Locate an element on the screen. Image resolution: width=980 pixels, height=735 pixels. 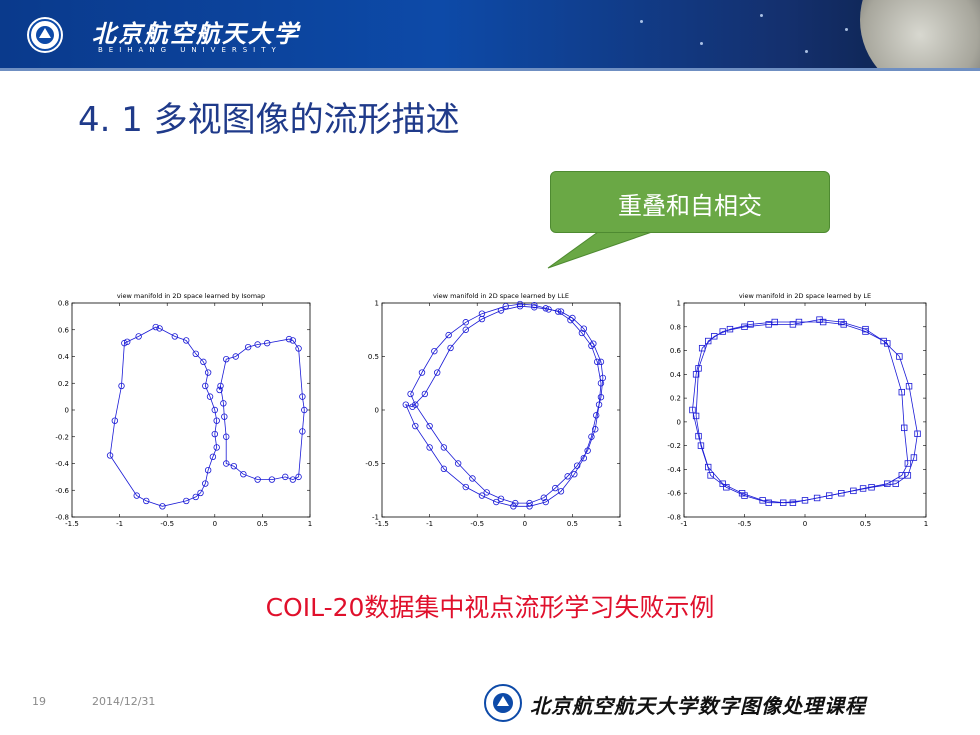
y-tick-label: -0.2 is located at coordinates (674, 446).